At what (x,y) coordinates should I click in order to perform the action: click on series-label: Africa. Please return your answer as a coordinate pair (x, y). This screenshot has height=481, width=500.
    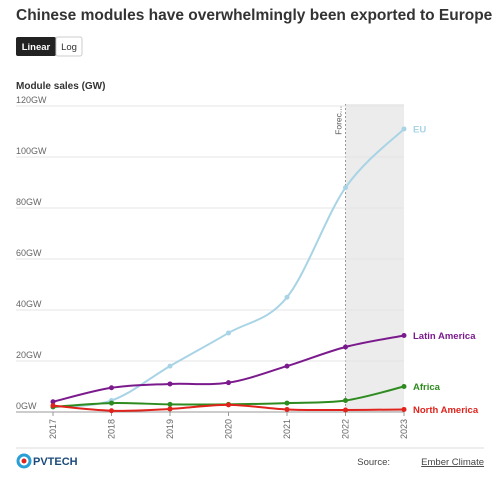
    Looking at the image, I should click on (427, 387).